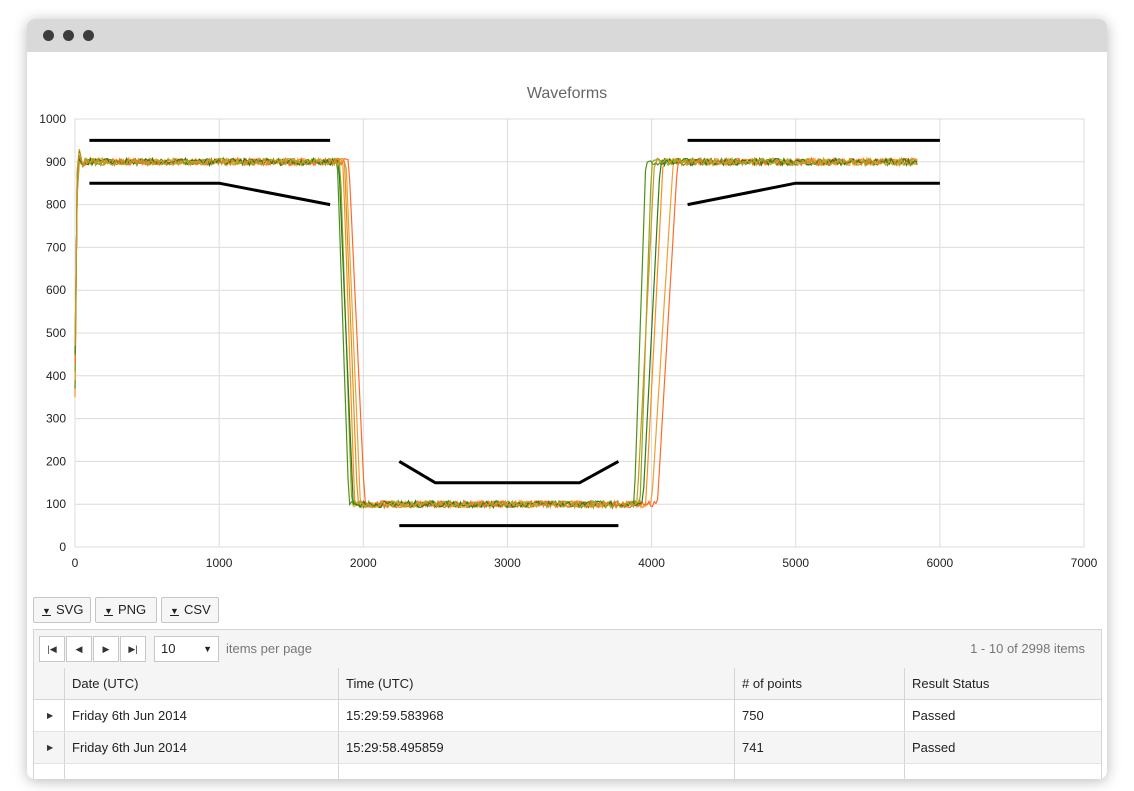 This screenshot has width=1134, height=791. I want to click on y-tick-label: 200, so click(56, 461).